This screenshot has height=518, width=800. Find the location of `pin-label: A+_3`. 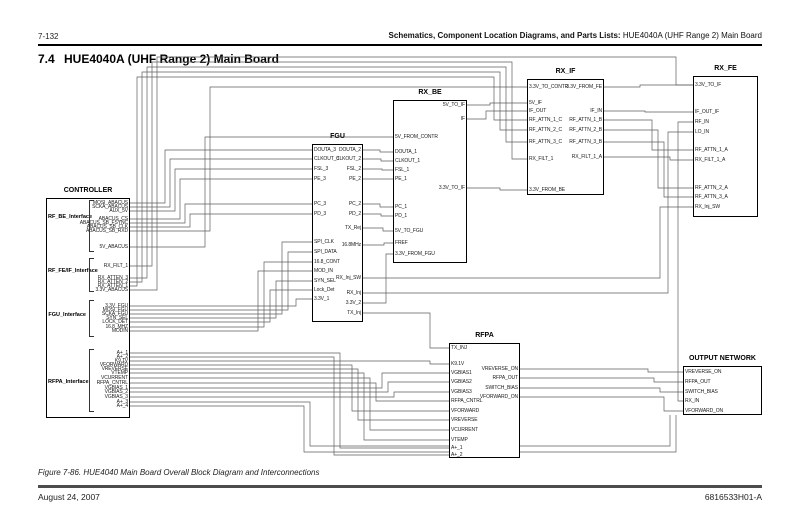

pin-label: A+_3 is located at coordinates (122, 402).